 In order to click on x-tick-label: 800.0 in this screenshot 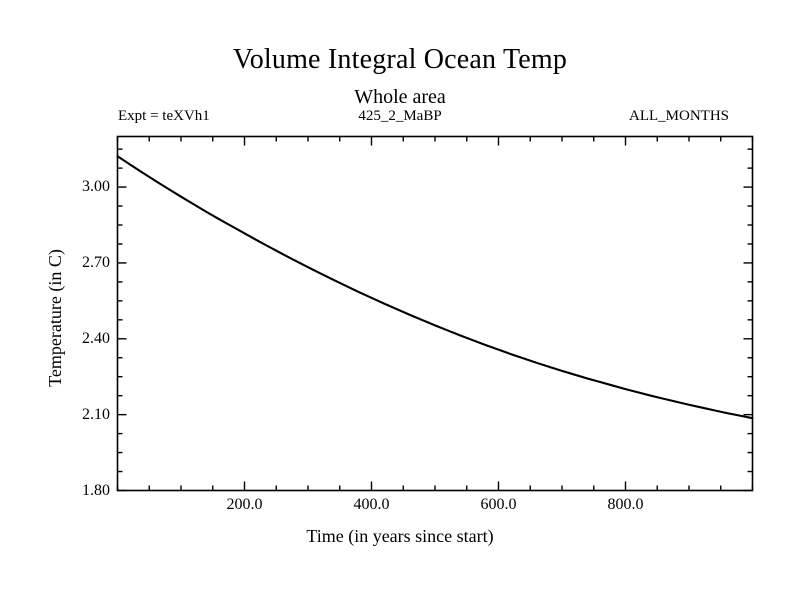, I will do `click(625, 504)`.